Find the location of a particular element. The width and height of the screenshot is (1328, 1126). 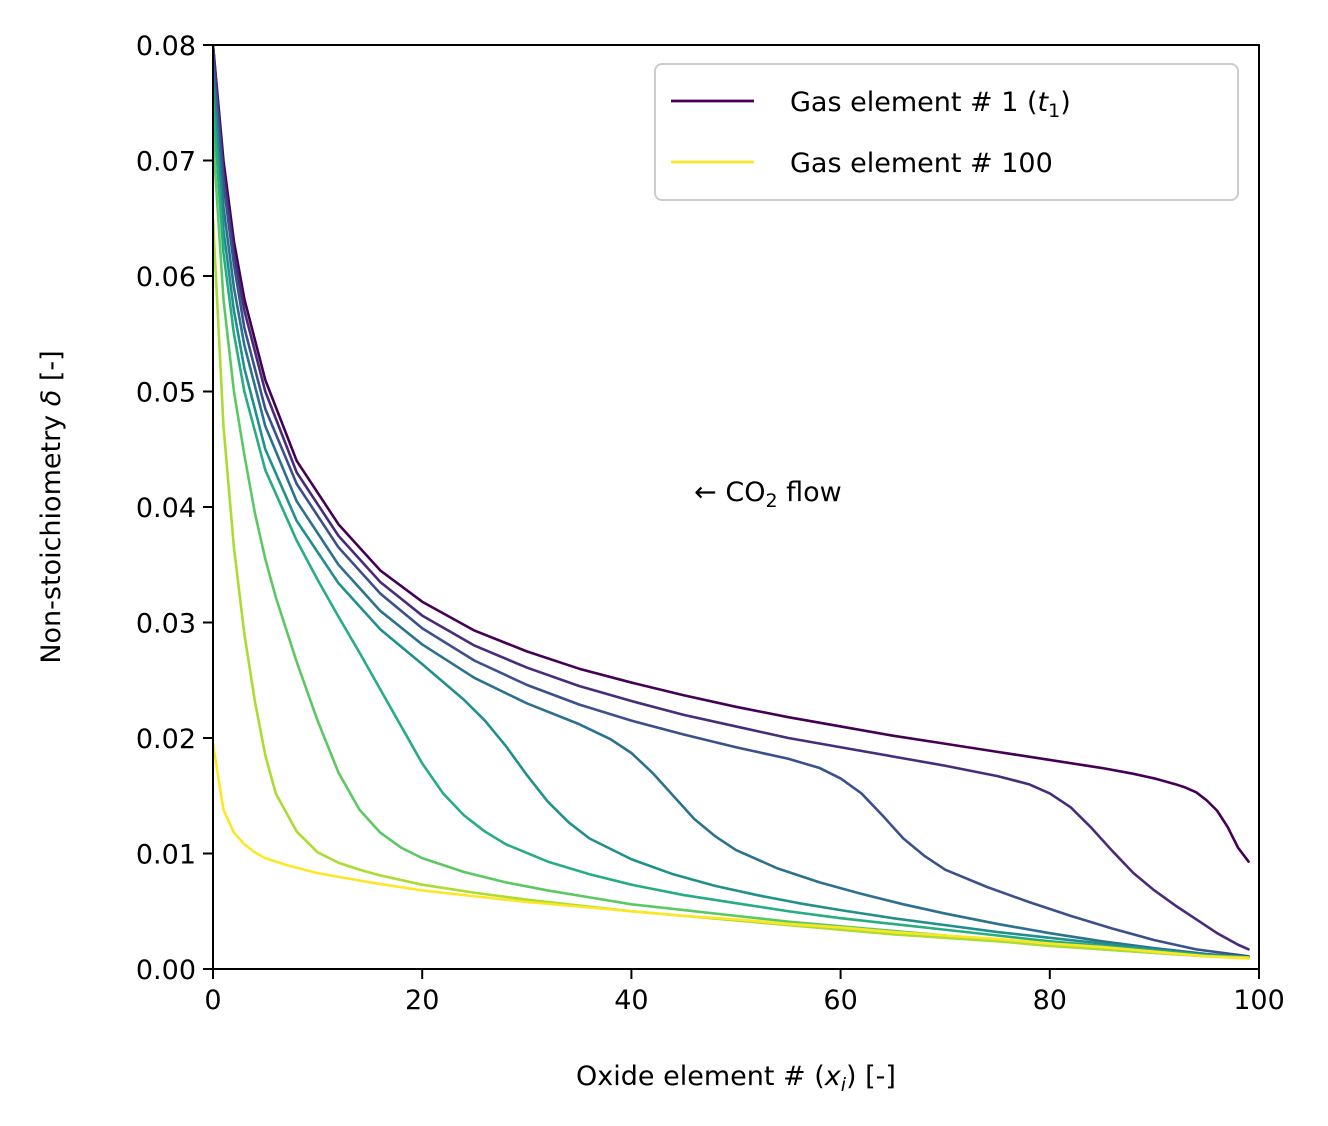

y-tick-label: 0.02 is located at coordinates (166, 739).